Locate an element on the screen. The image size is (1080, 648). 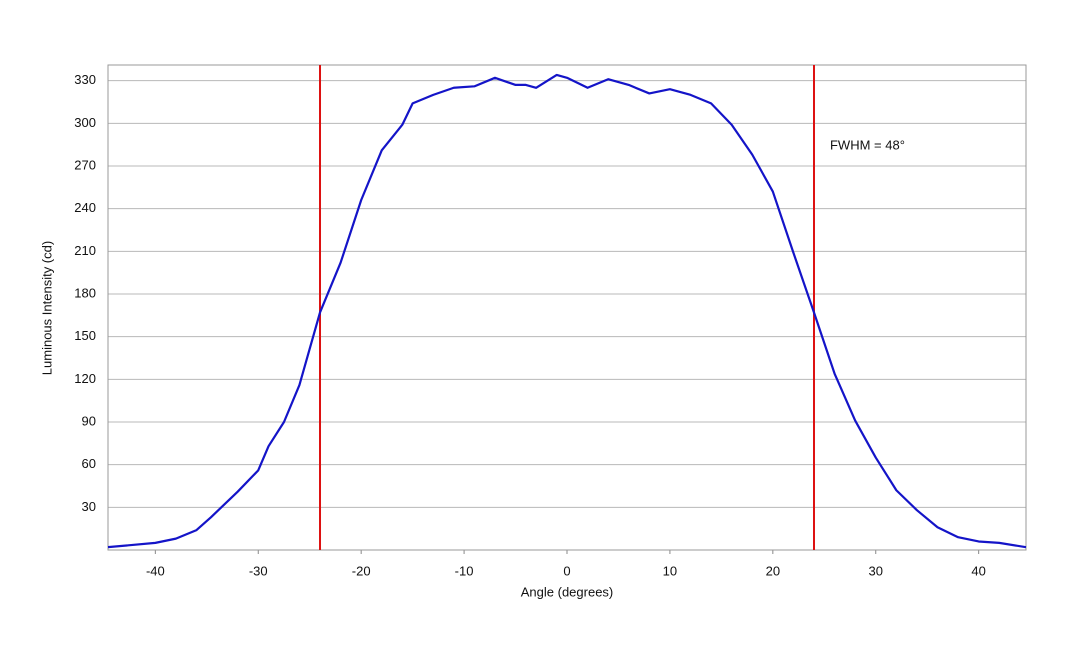
y-tick-label: 330 is located at coordinates (85, 79).